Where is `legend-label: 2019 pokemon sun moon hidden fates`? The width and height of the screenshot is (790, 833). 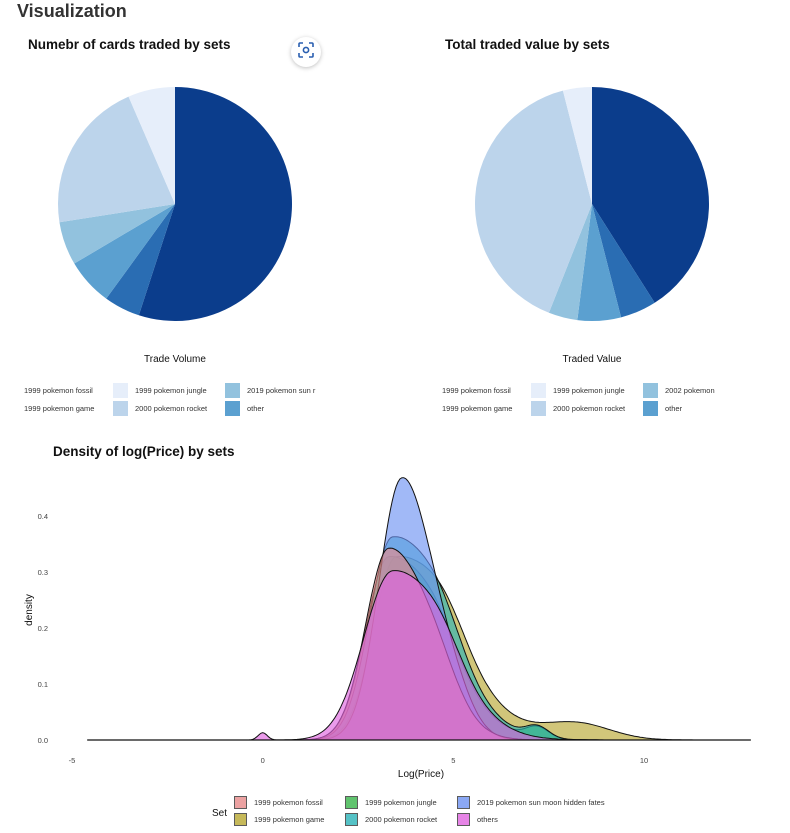 legend-label: 2019 pokemon sun moon hidden fates is located at coordinates (541, 802).